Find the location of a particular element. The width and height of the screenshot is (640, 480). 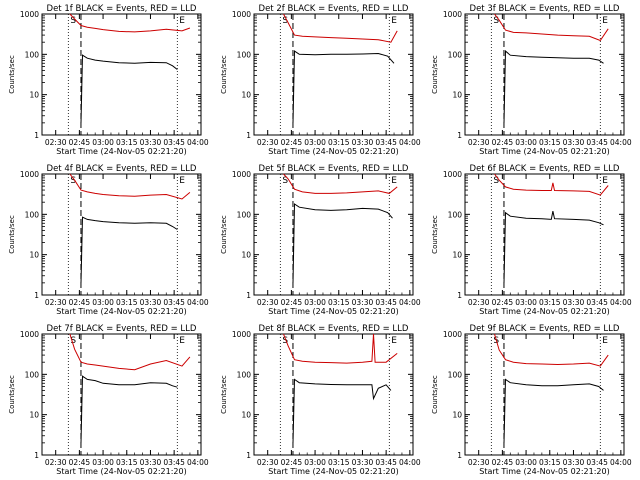

panel-title: Det 1f BLACK = Events, RED = LLD is located at coordinates (122, 9).